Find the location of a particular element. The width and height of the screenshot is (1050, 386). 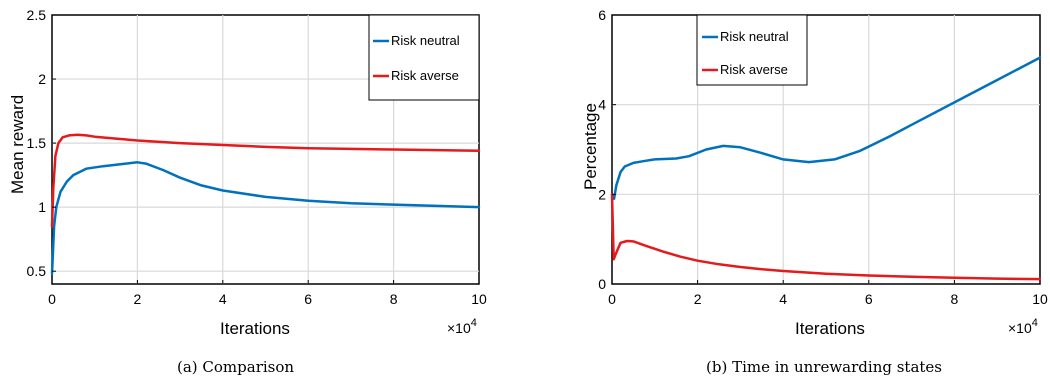

y-axis-label: Percentage is located at coordinates (590, 146).